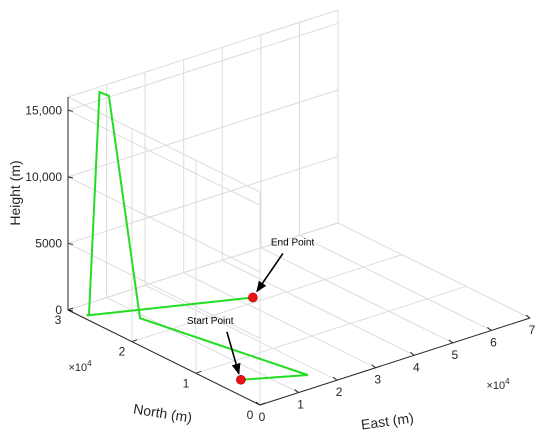  I want to click on z-tick-label-0: 0, so click(58, 310).